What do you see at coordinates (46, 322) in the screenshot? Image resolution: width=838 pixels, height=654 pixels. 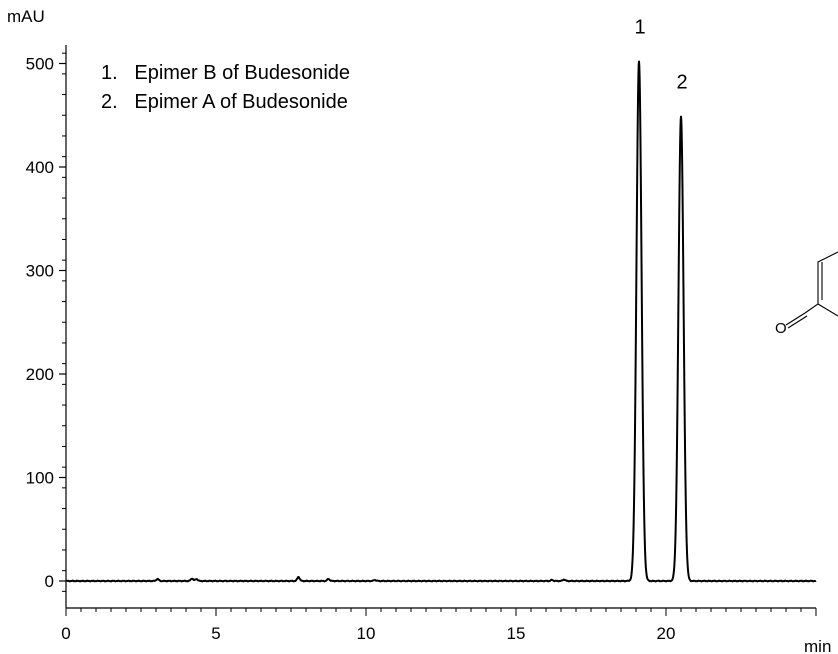 I see `y-ticks: 0 100 200 300 400 500` at bounding box center [46, 322].